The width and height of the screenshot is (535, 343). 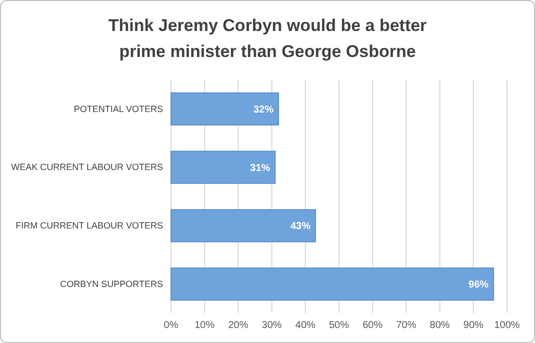 I want to click on x-tick-label: 0%, so click(x=171, y=326).